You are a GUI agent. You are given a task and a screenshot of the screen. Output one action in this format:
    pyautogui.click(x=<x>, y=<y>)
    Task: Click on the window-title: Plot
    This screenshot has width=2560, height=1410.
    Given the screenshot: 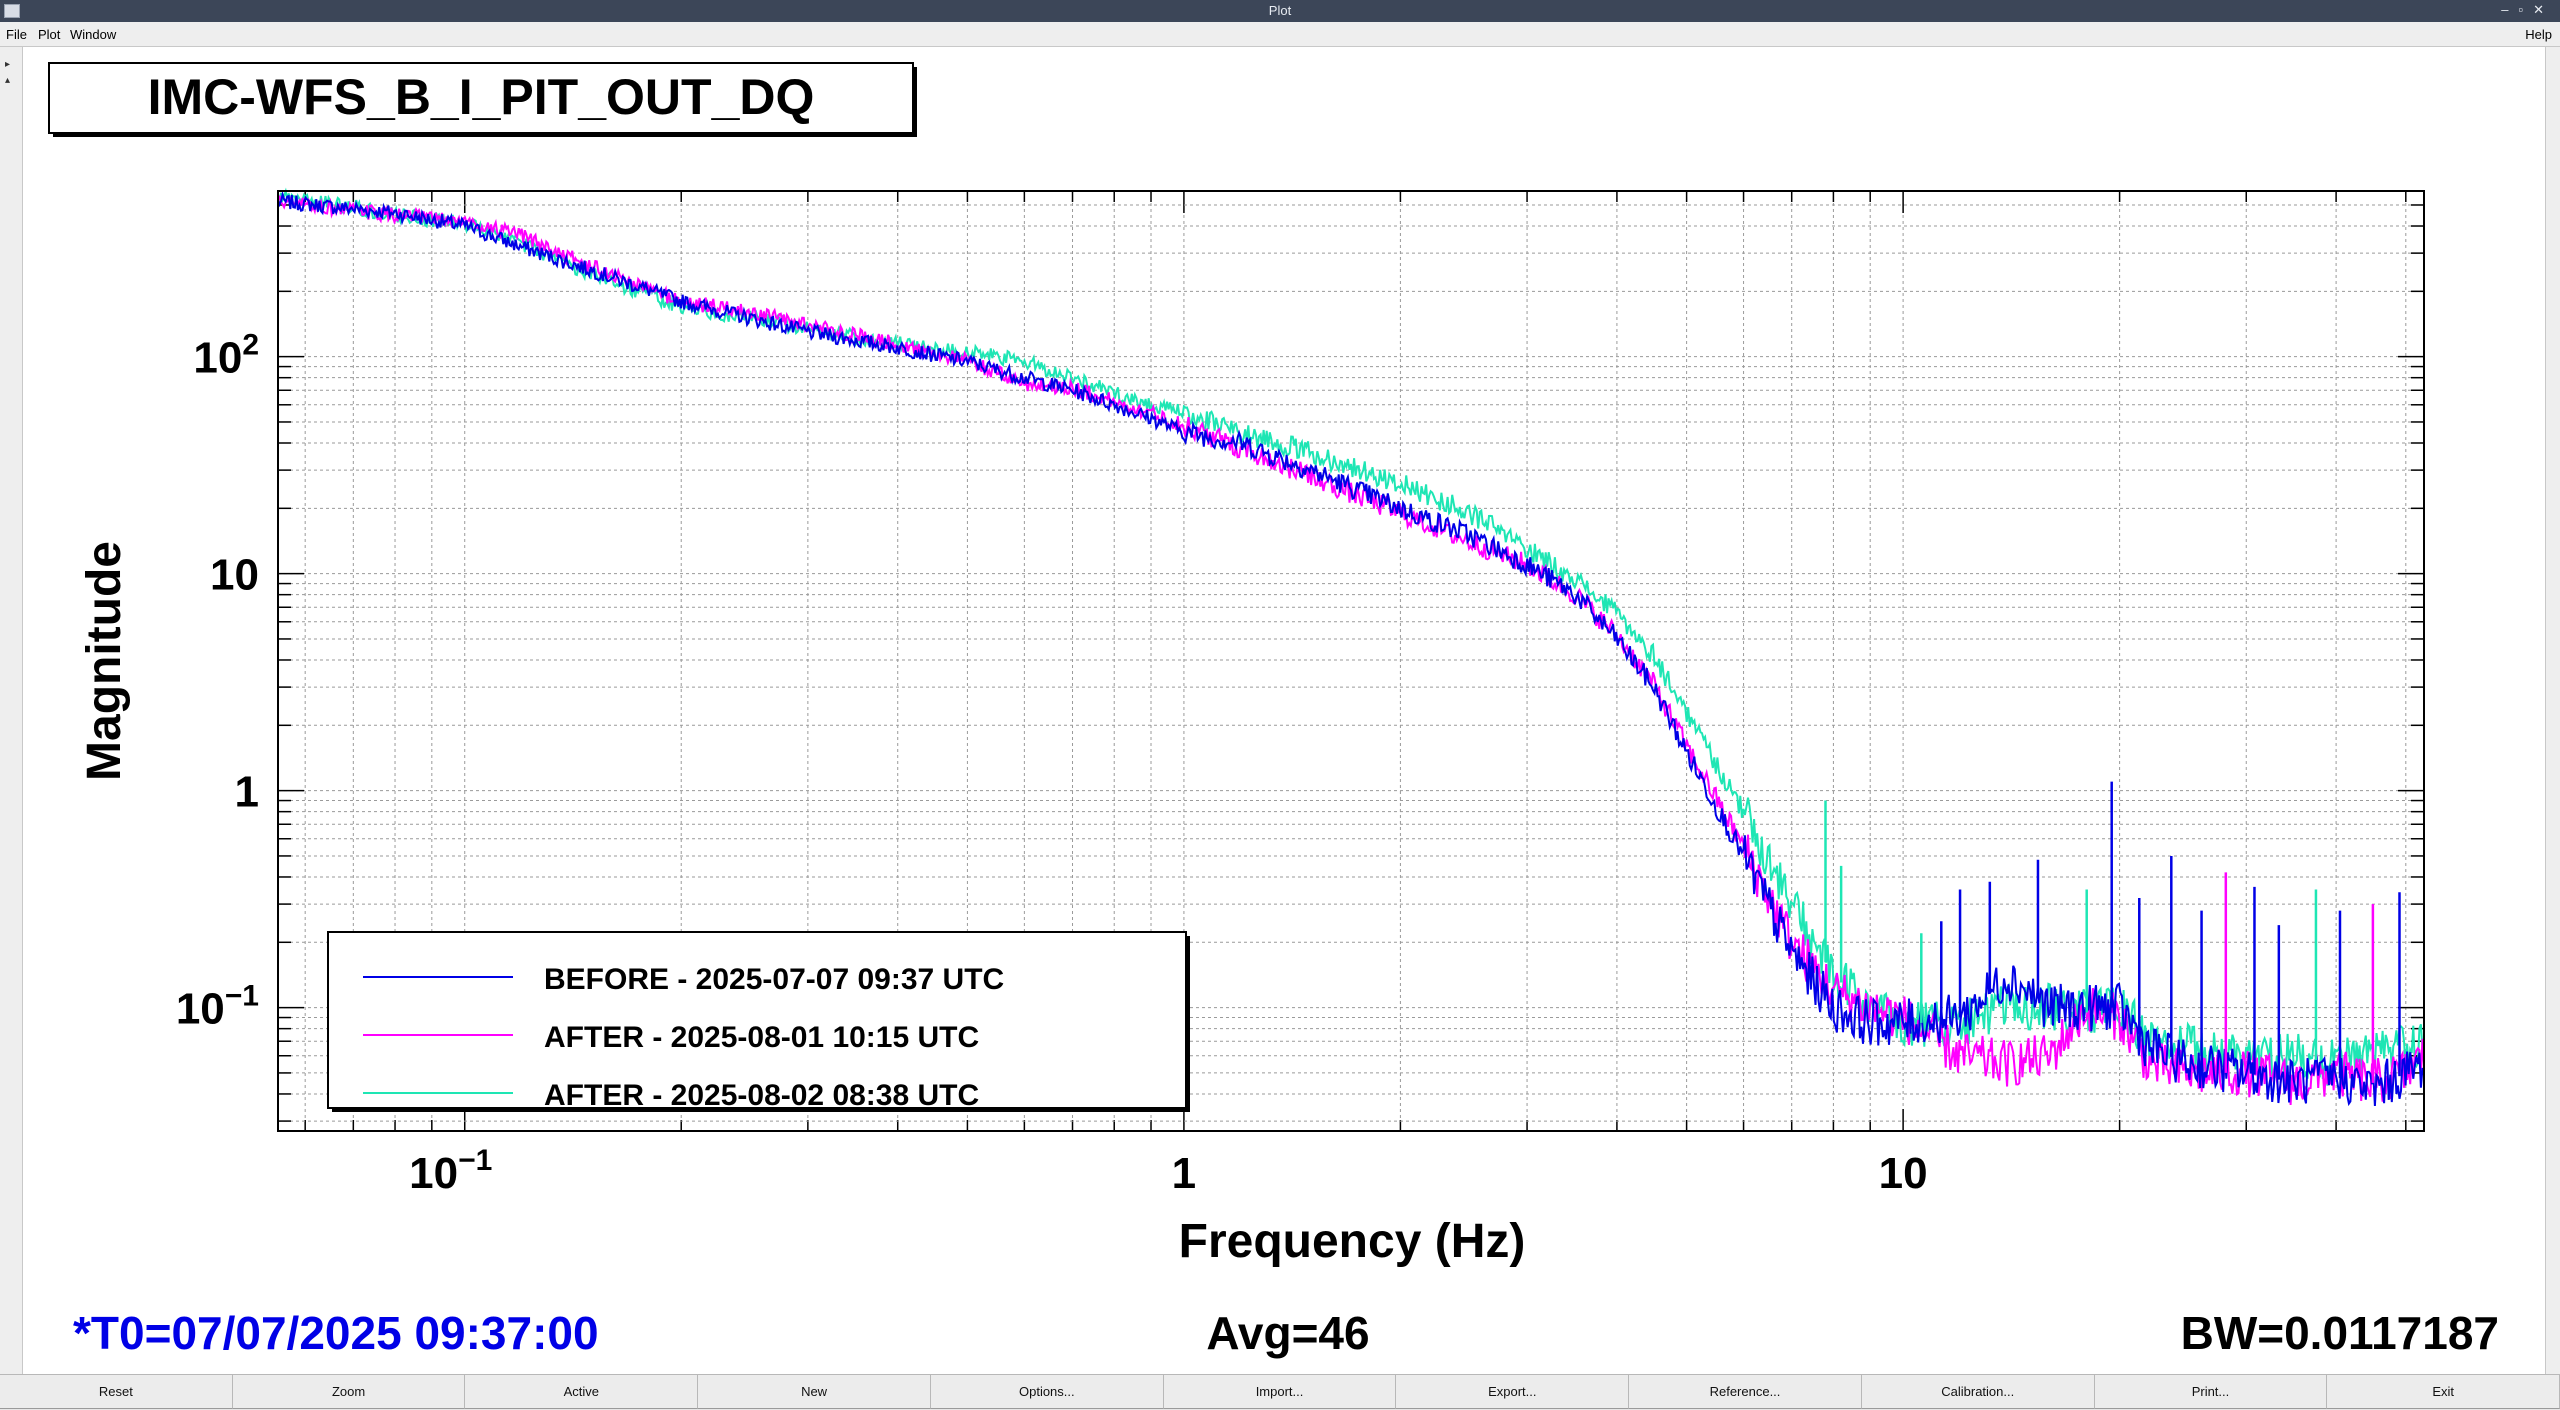 What is the action you would take?
    pyautogui.click(x=1280, y=10)
    